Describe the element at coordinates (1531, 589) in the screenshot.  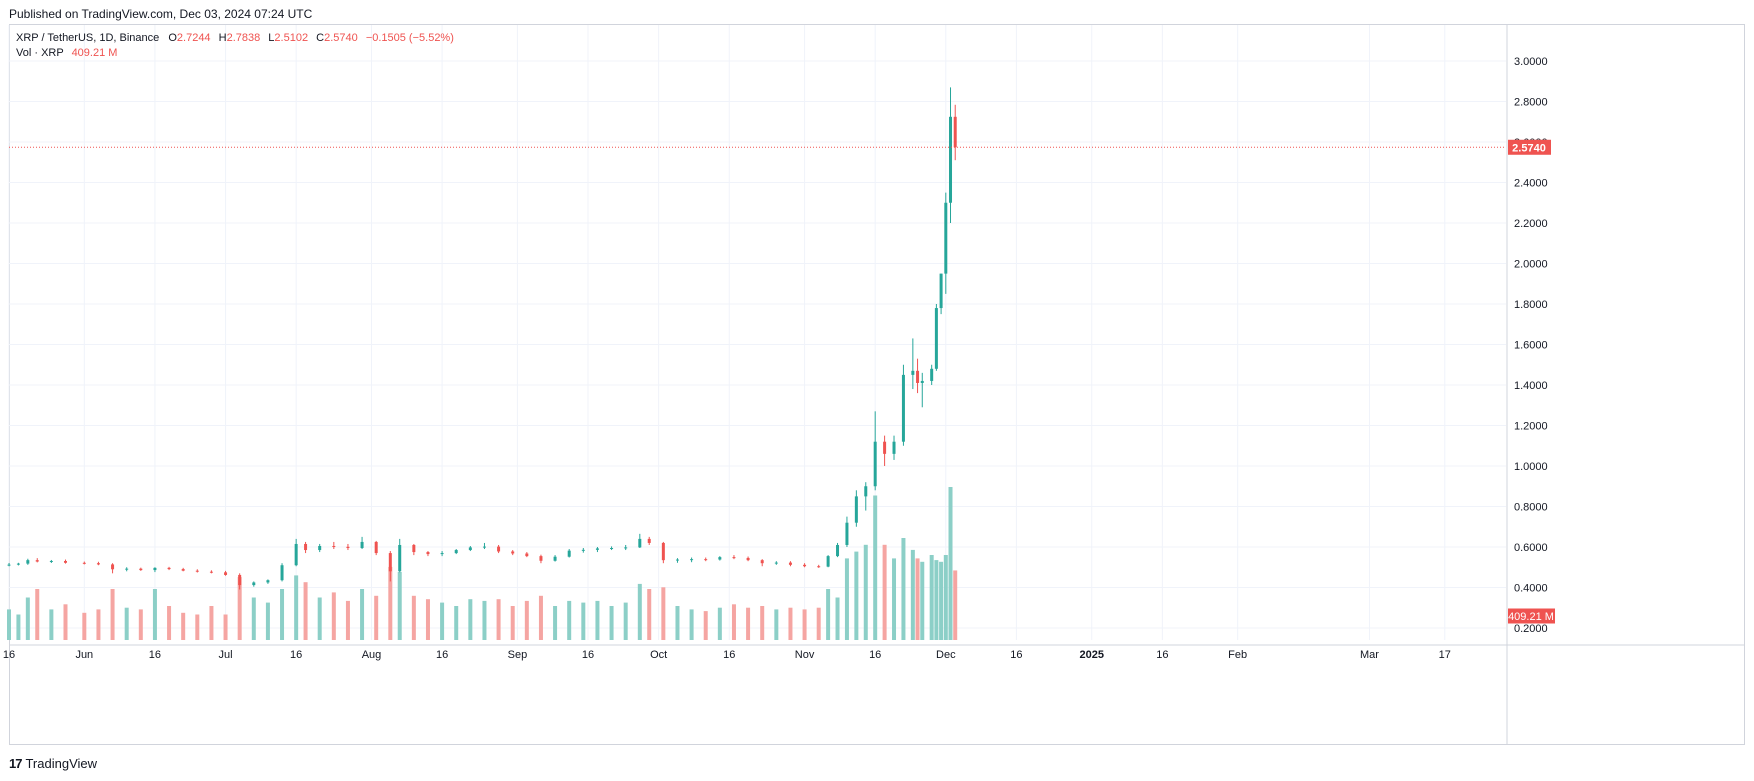
I see `y-tick-label: 0.4000` at that location.